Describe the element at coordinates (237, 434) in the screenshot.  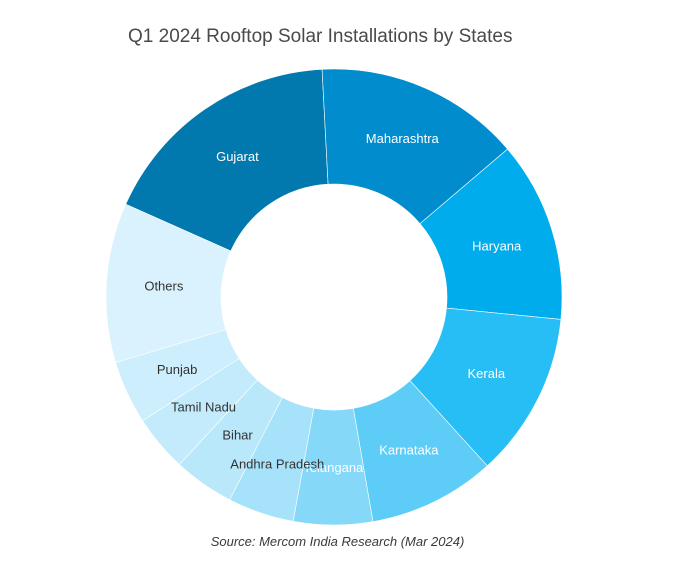
I see `label-bihar: Bihar` at that location.